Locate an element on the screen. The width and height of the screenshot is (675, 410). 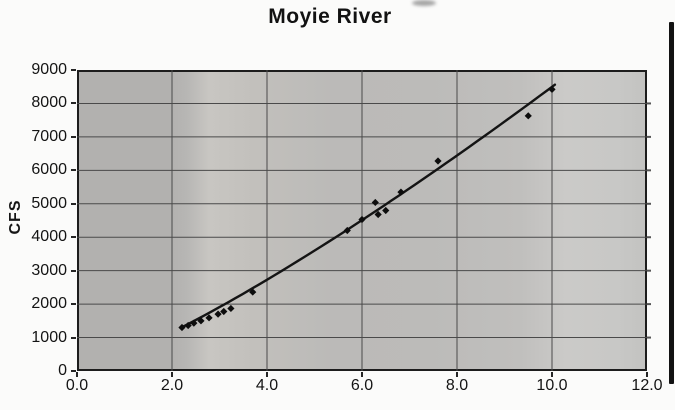
x-tick-label: 2.0 is located at coordinates (172, 385).